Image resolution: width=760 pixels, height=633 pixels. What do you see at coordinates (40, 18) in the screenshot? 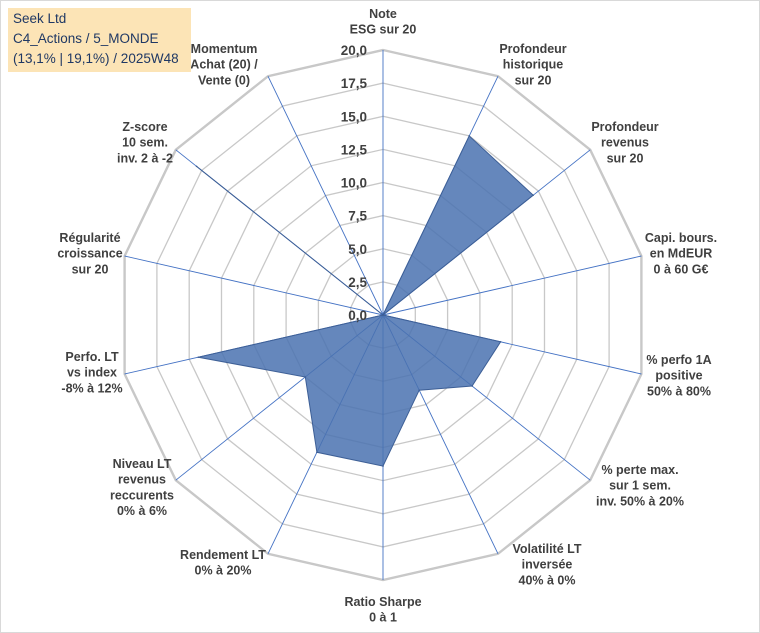
I see `title-line-company: Seek Ltd` at bounding box center [40, 18].